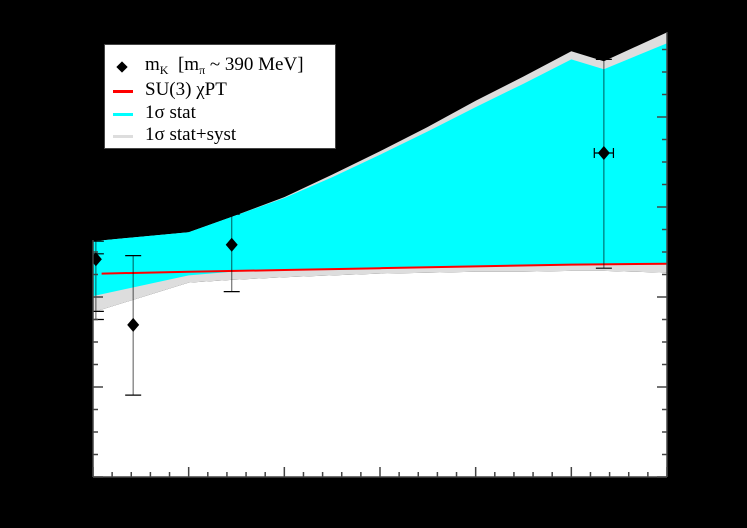 This screenshot has width=747, height=528. I want to click on legend-item-fit: SU(3) χPT, so click(220, 92).